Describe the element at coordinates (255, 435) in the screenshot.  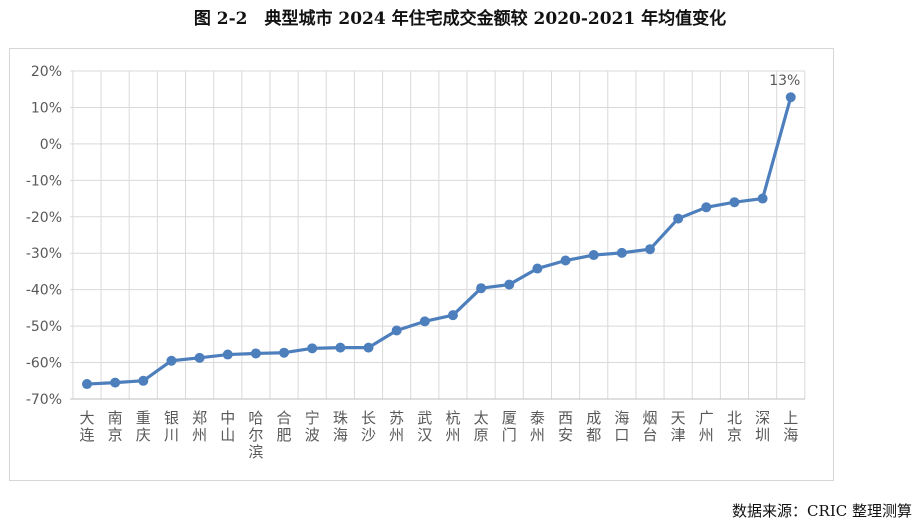
I see `x-tick-label: 哈尔滨` at that location.